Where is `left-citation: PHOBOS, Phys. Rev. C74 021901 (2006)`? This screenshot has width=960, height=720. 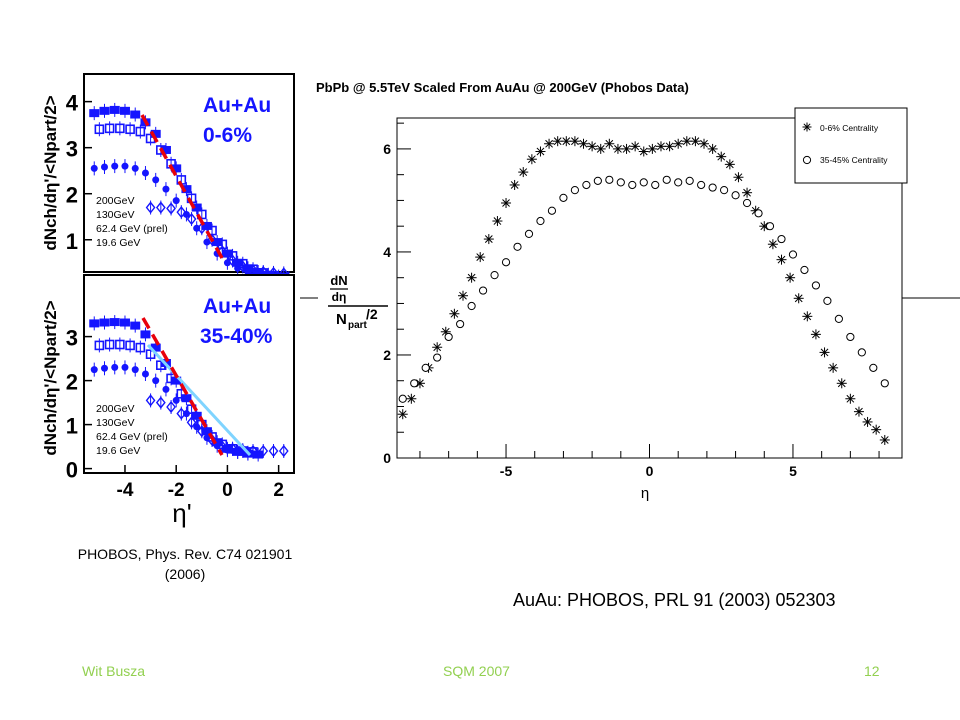 left-citation: PHOBOS, Phys. Rev. C74 021901 (2006) is located at coordinates (185, 564).